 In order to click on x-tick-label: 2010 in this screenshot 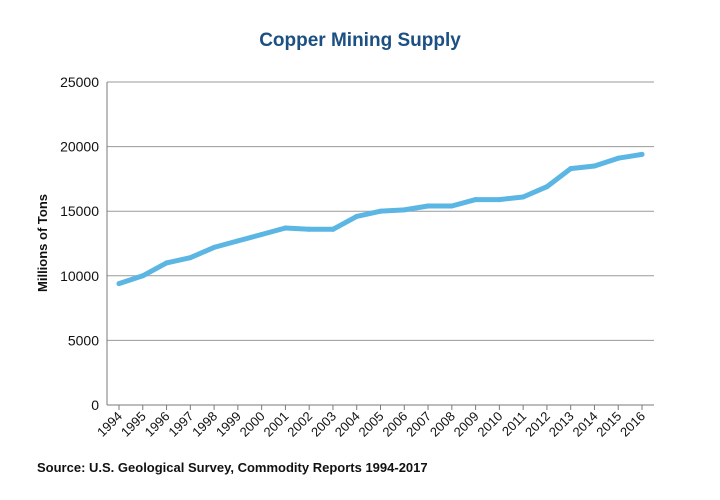, I will do `click(489, 424)`.